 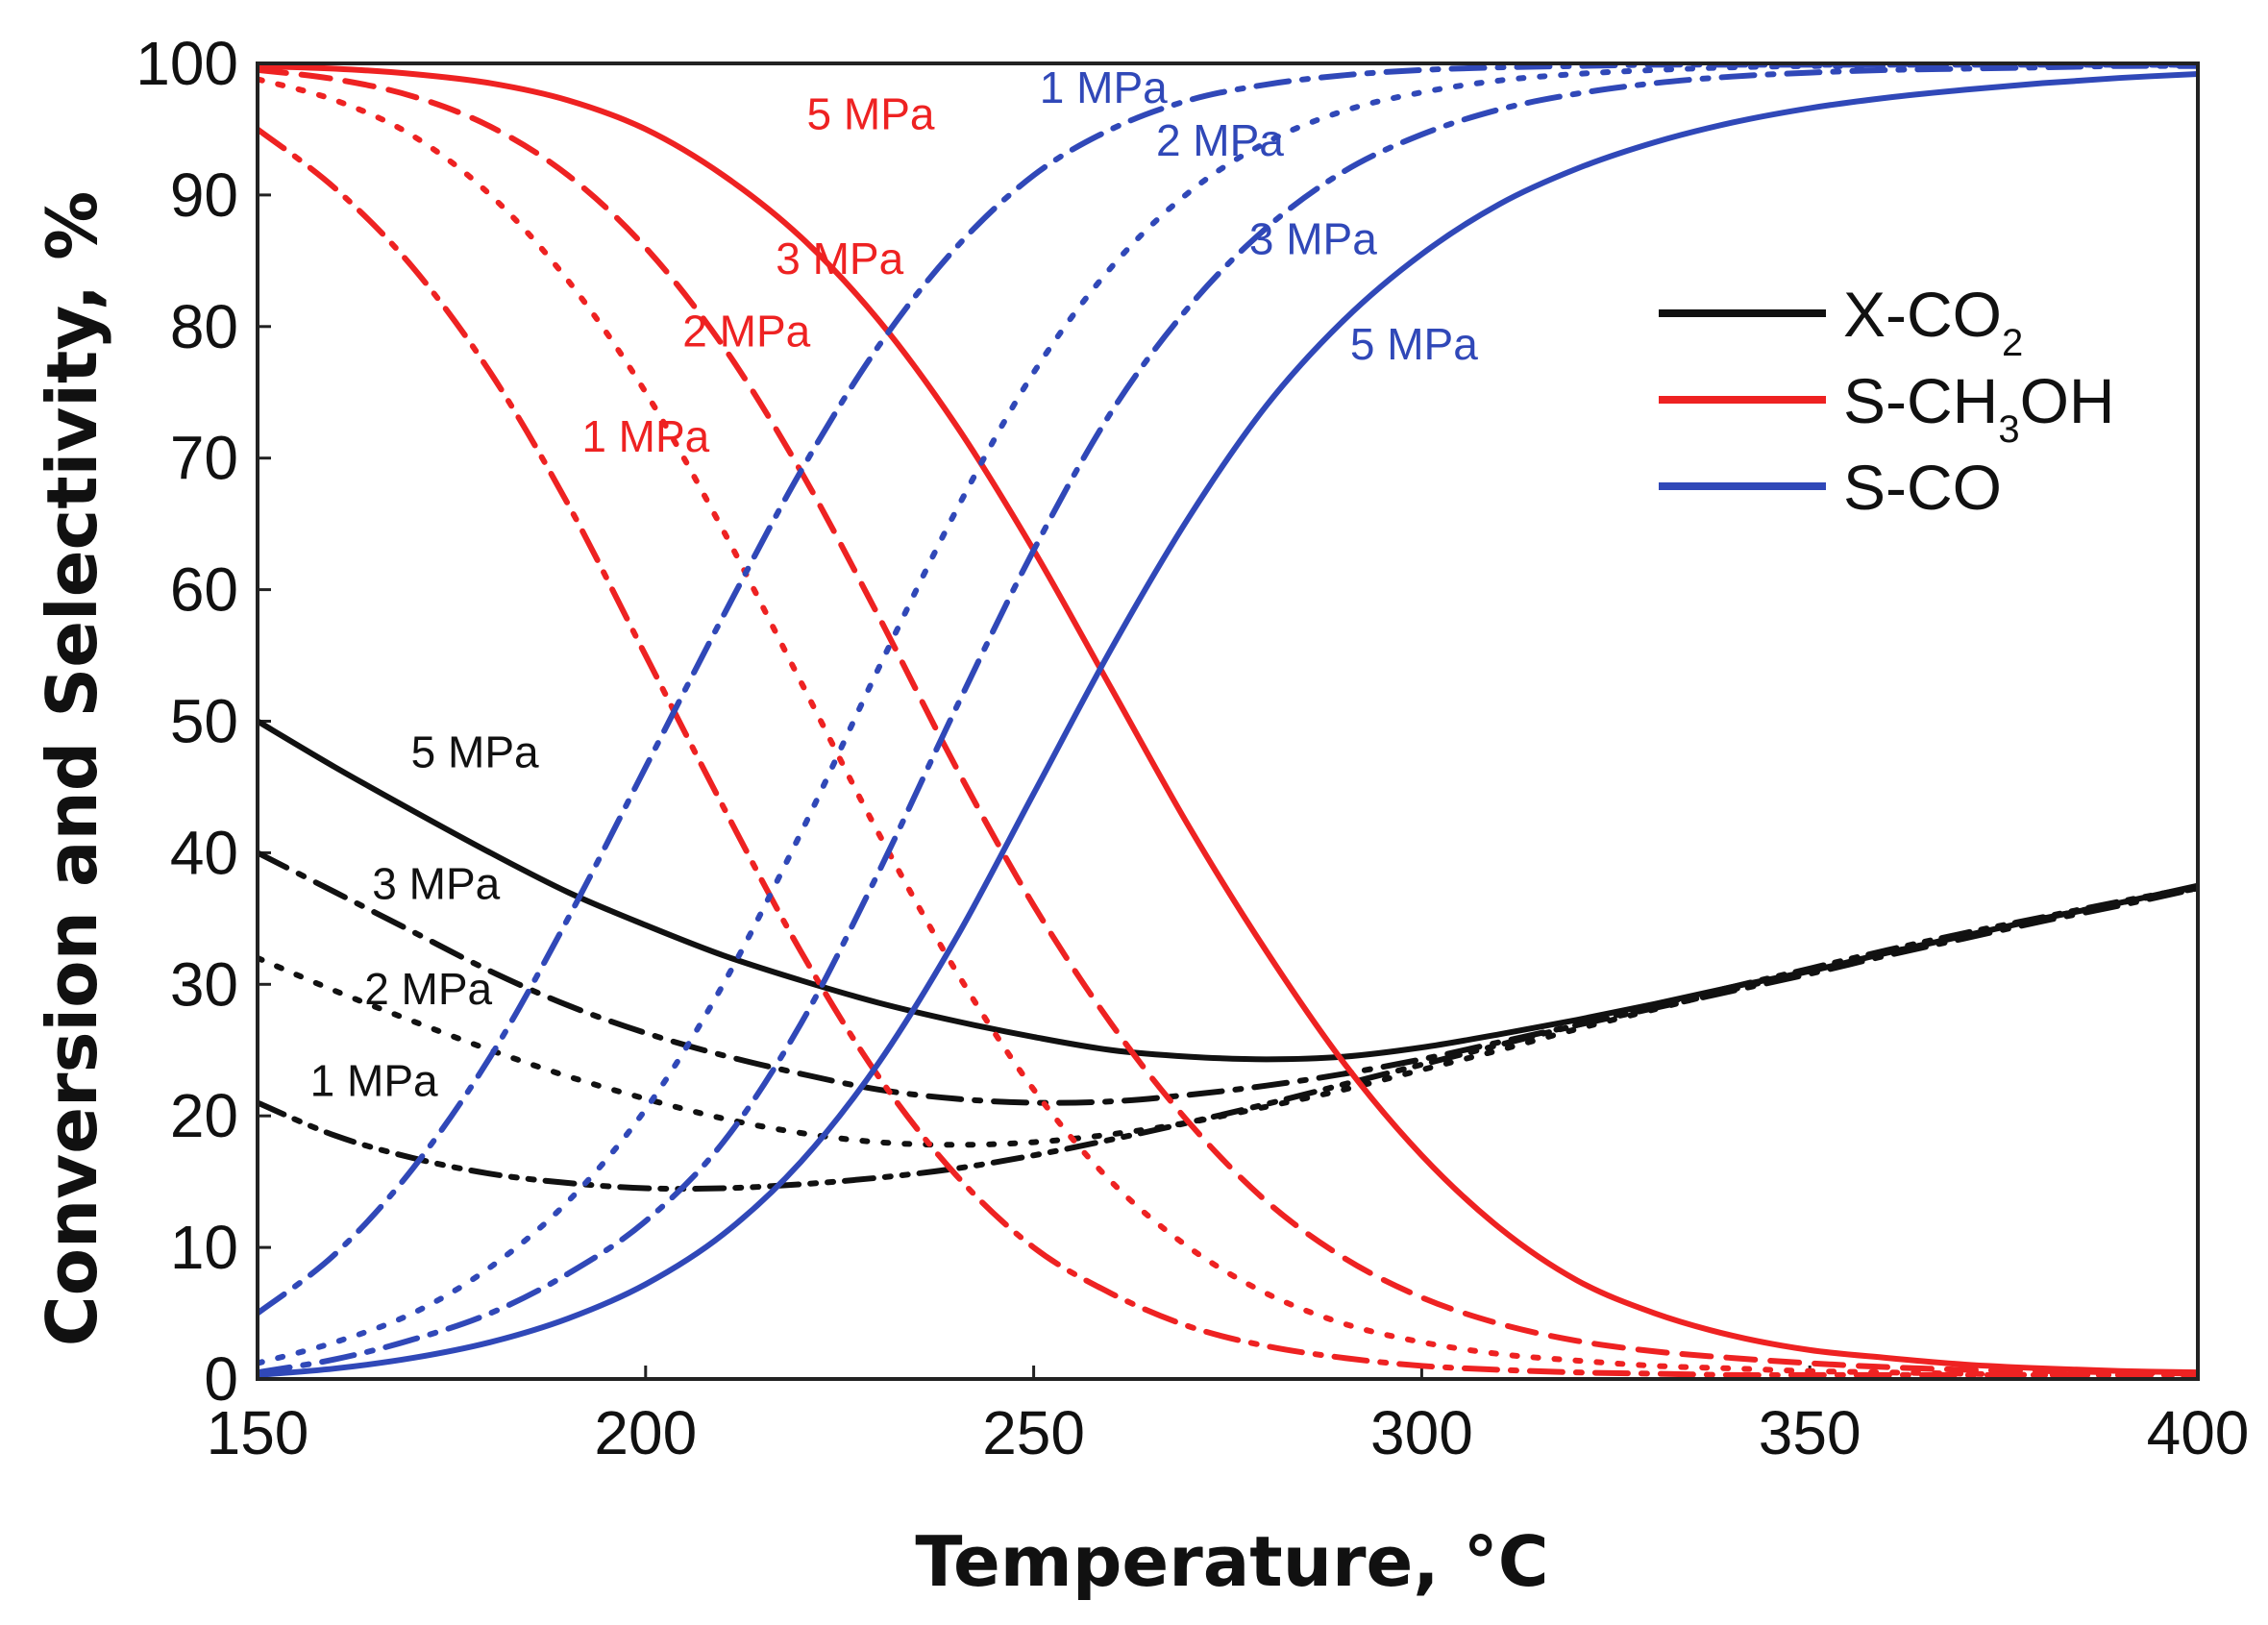 I want to click on y-tick-label-10: 10, so click(x=204, y=1248).